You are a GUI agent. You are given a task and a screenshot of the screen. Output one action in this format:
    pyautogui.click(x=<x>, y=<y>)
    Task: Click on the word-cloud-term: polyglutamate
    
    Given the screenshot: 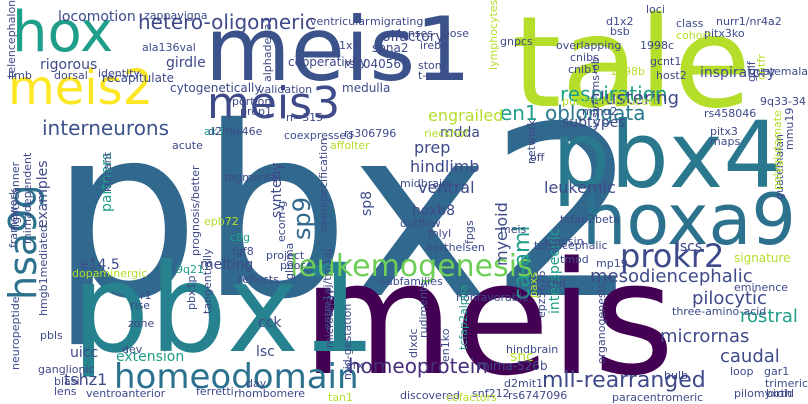 What is the action you would take?
    pyautogui.click(x=777, y=150)
    